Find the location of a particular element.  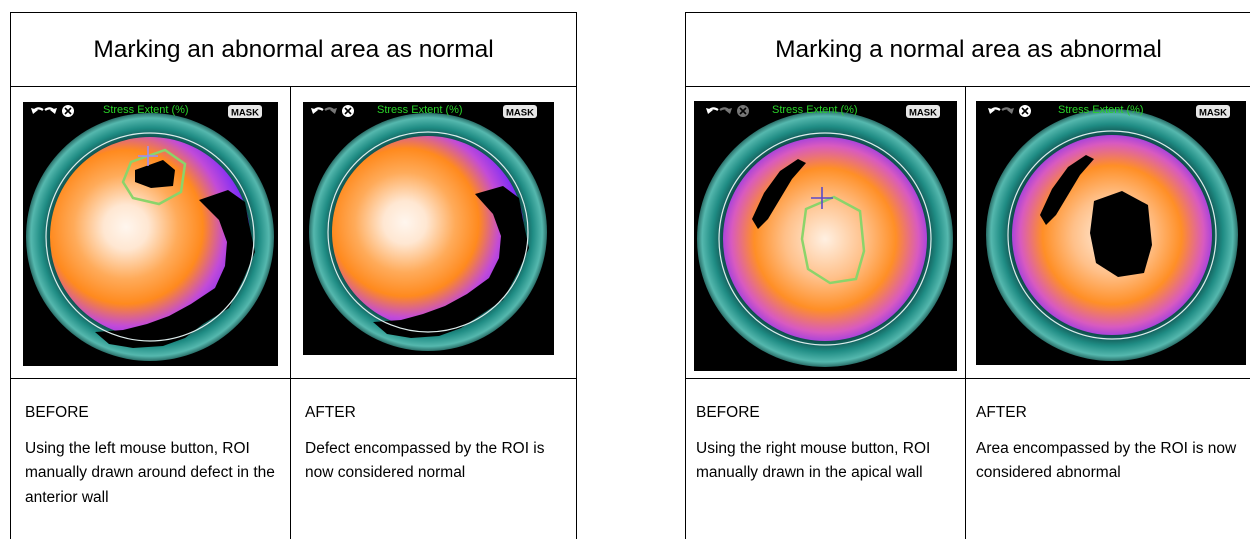

panel-title: Marking an abnormal area as normal is located at coordinates (293, 50).